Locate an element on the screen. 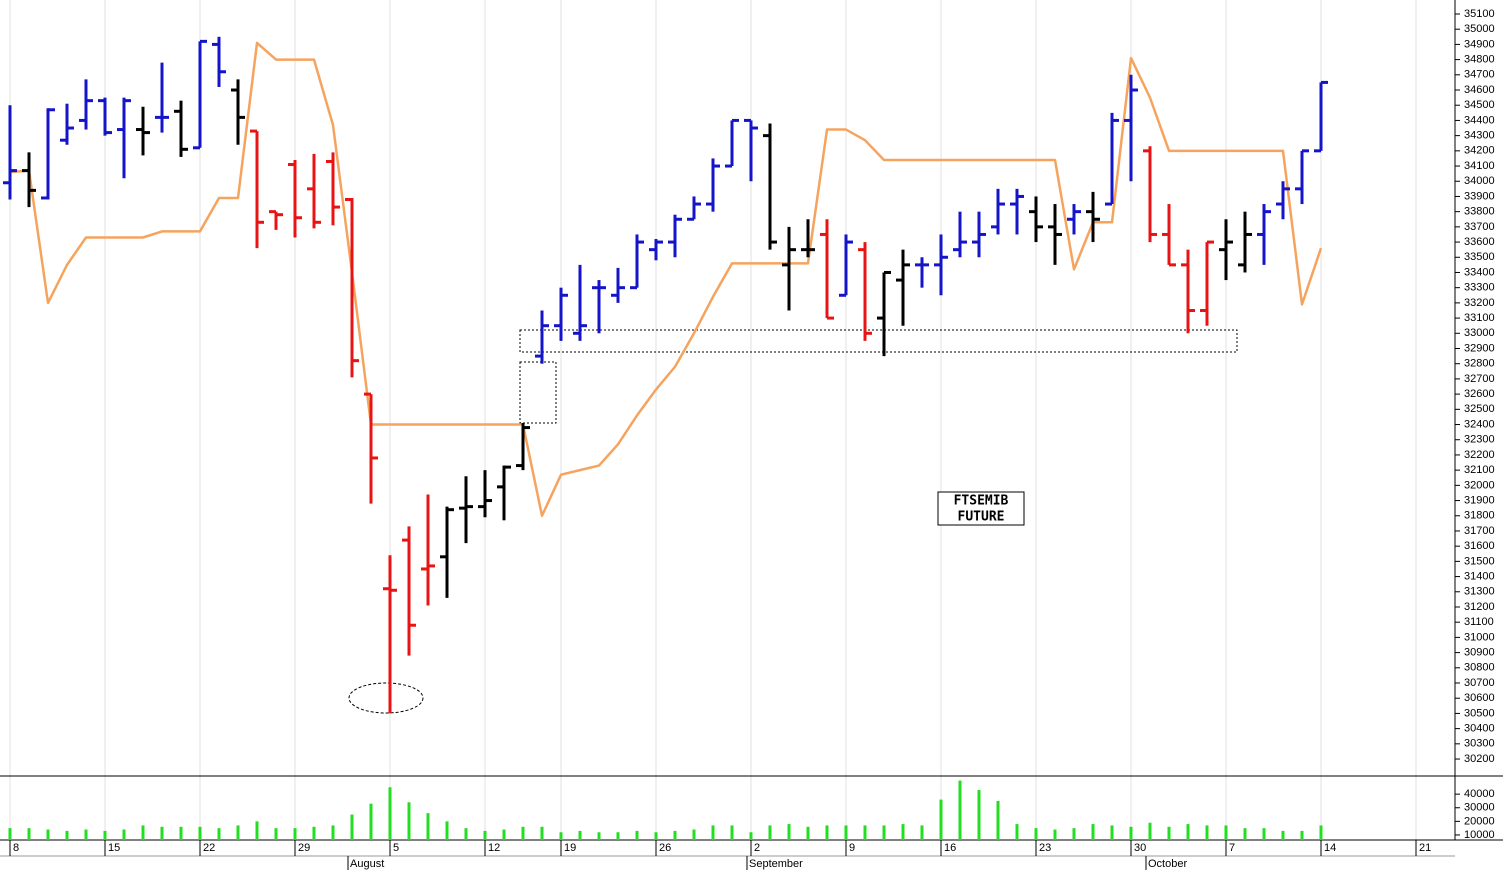 This screenshot has width=1503, height=870. y-tick-label: 32200 is located at coordinates (1479, 455).